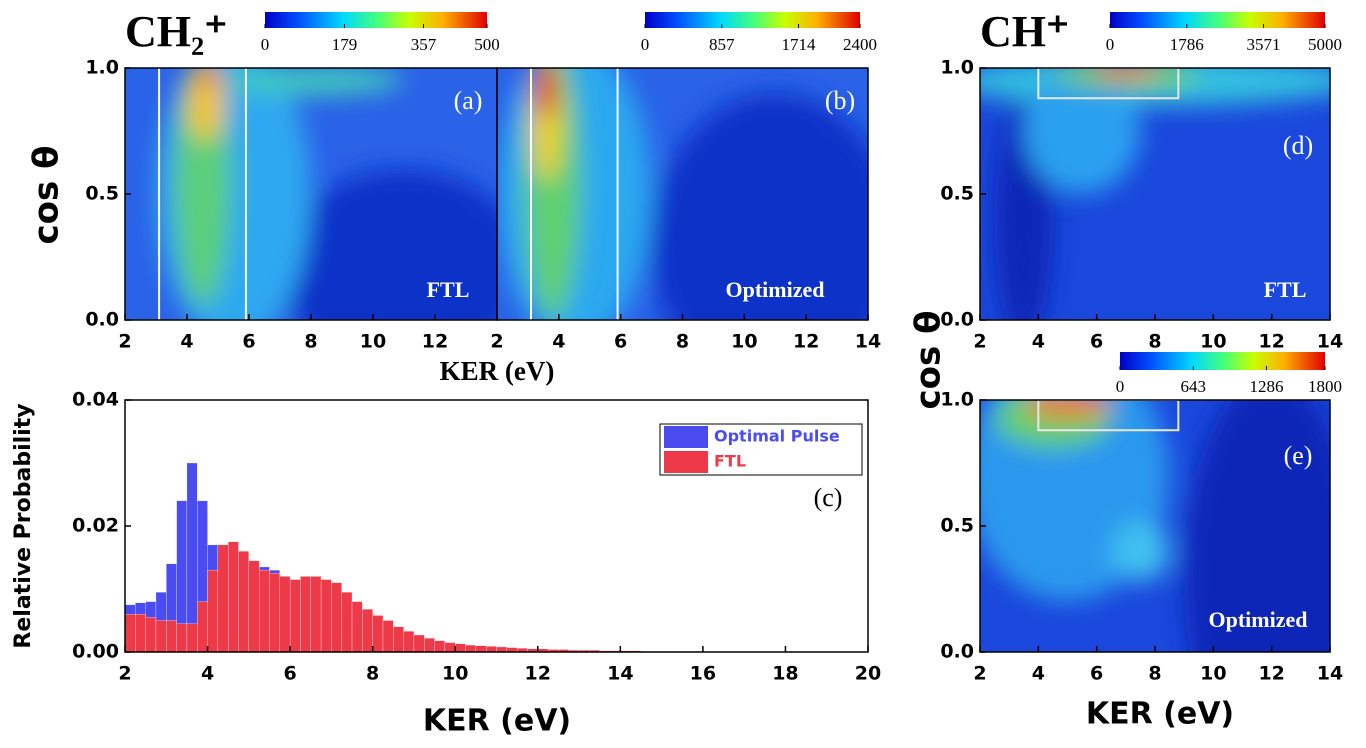 This screenshot has height=748, width=1366. Describe the element at coordinates (860, 44) in the screenshot. I see `colorbar-tick-label: 2400` at that location.